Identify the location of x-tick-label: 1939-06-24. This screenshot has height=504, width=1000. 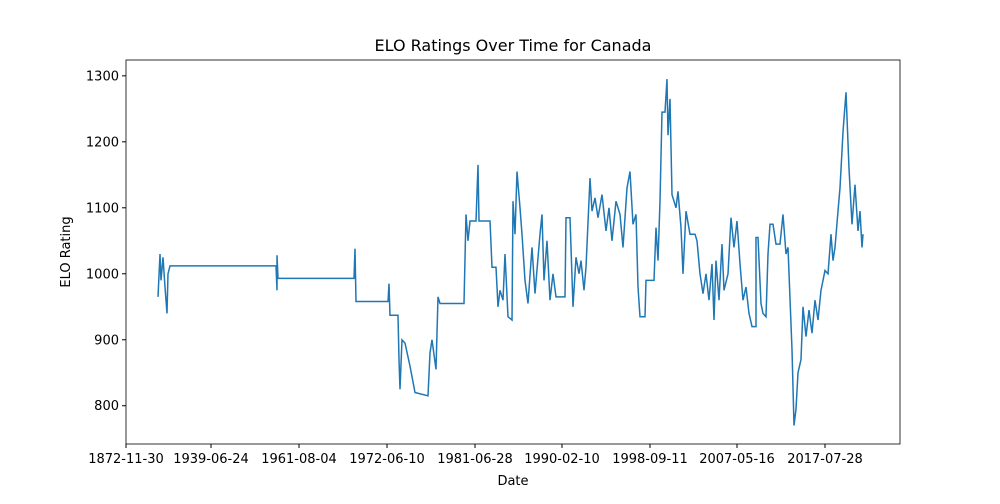
(211, 459).